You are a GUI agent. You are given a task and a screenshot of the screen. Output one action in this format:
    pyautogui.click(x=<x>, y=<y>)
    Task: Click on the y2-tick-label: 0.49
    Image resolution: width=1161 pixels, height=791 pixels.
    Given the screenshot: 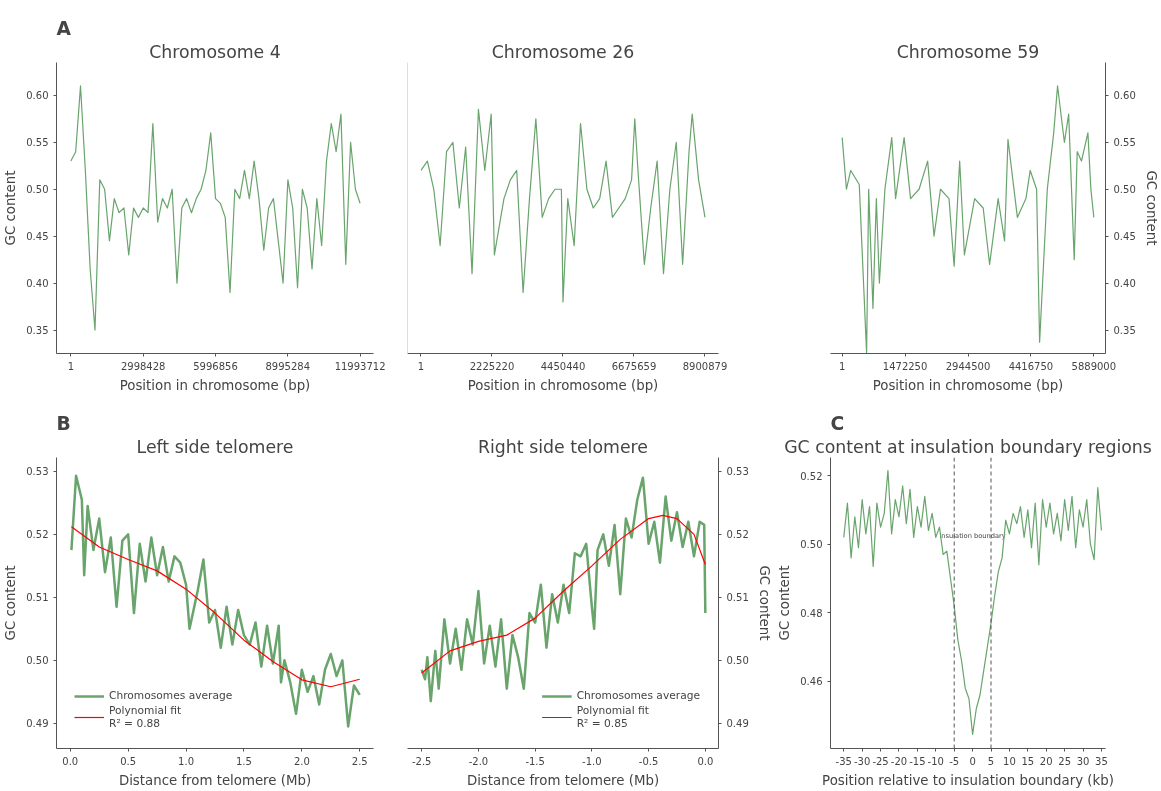 What is the action you would take?
    pyautogui.click(x=737, y=724)
    